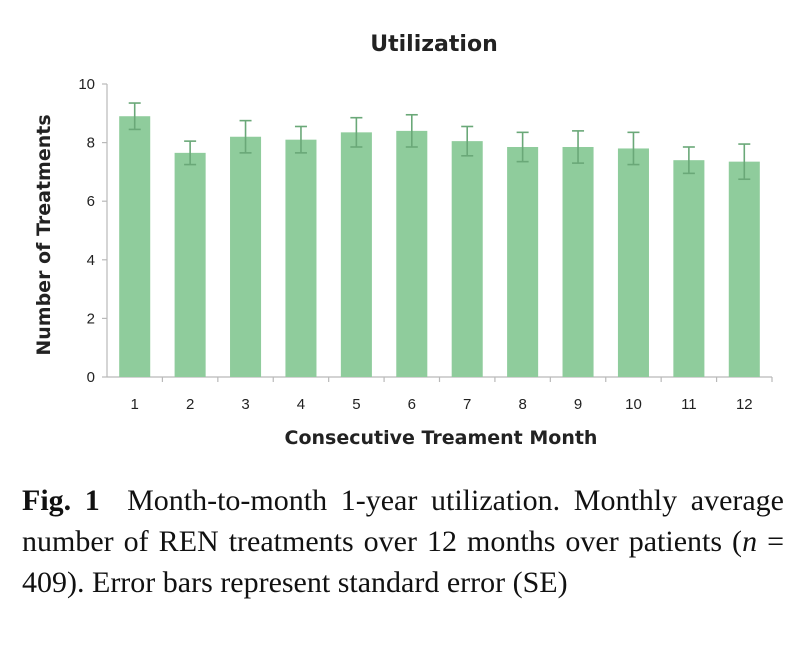 This screenshot has width=800, height=666. Describe the element at coordinates (91, 260) in the screenshot. I see `y-tick-label: 4` at that location.